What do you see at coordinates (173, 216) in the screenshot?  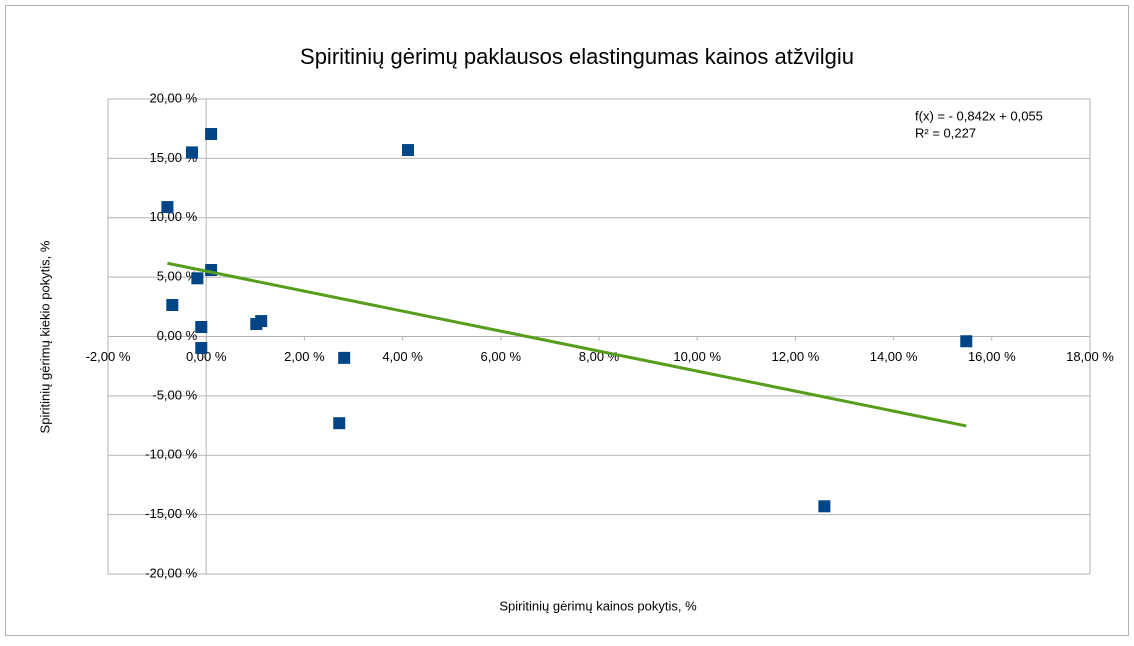 I see `y-tick-label: 10,00 %` at bounding box center [173, 216].